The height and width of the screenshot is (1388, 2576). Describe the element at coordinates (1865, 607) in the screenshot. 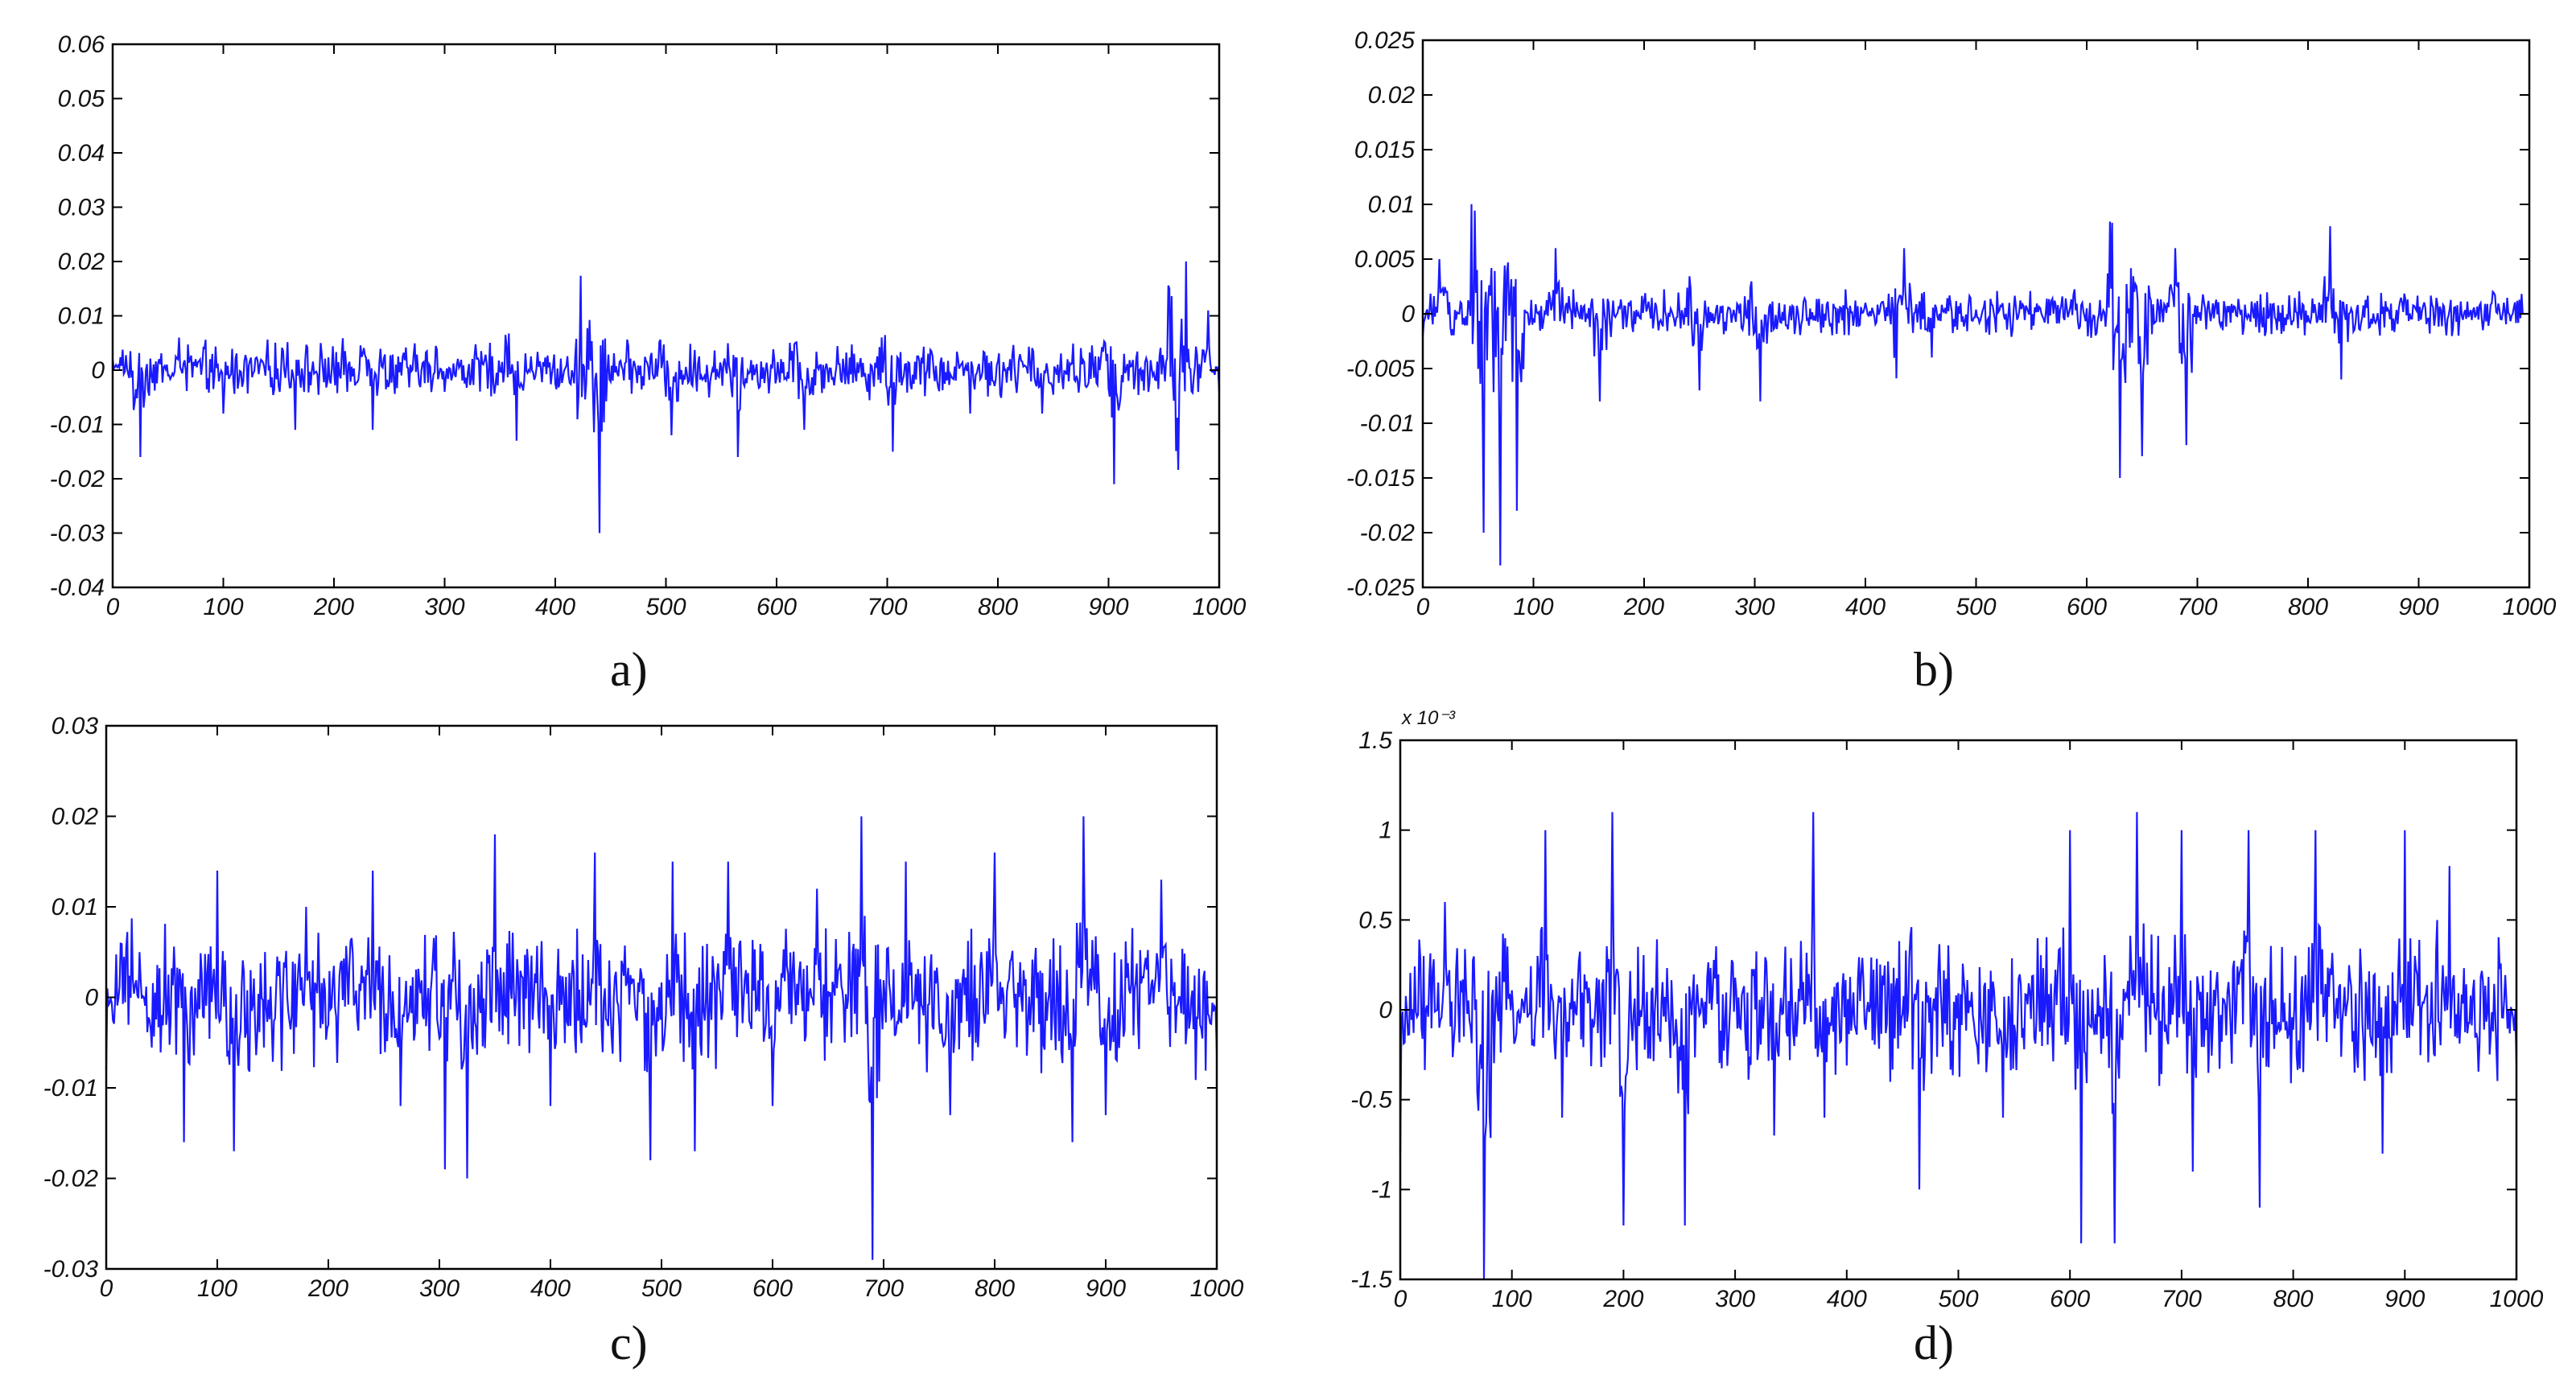

I see `x-tick-label-b: 400` at that location.